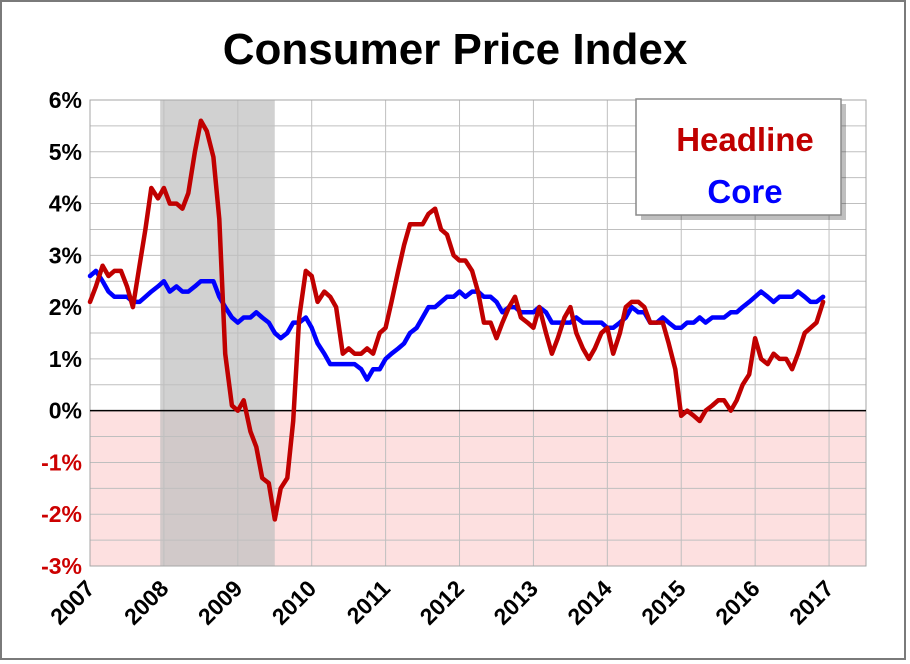  What do you see at coordinates (368, 602) in the screenshot?
I see `x-tick-label: 2011` at bounding box center [368, 602].